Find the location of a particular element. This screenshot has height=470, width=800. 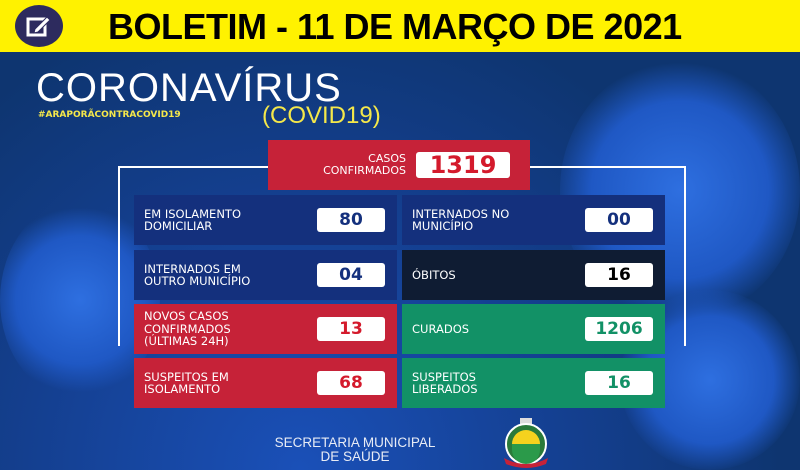

label-line: ÓBITOS is located at coordinates (434, 274).